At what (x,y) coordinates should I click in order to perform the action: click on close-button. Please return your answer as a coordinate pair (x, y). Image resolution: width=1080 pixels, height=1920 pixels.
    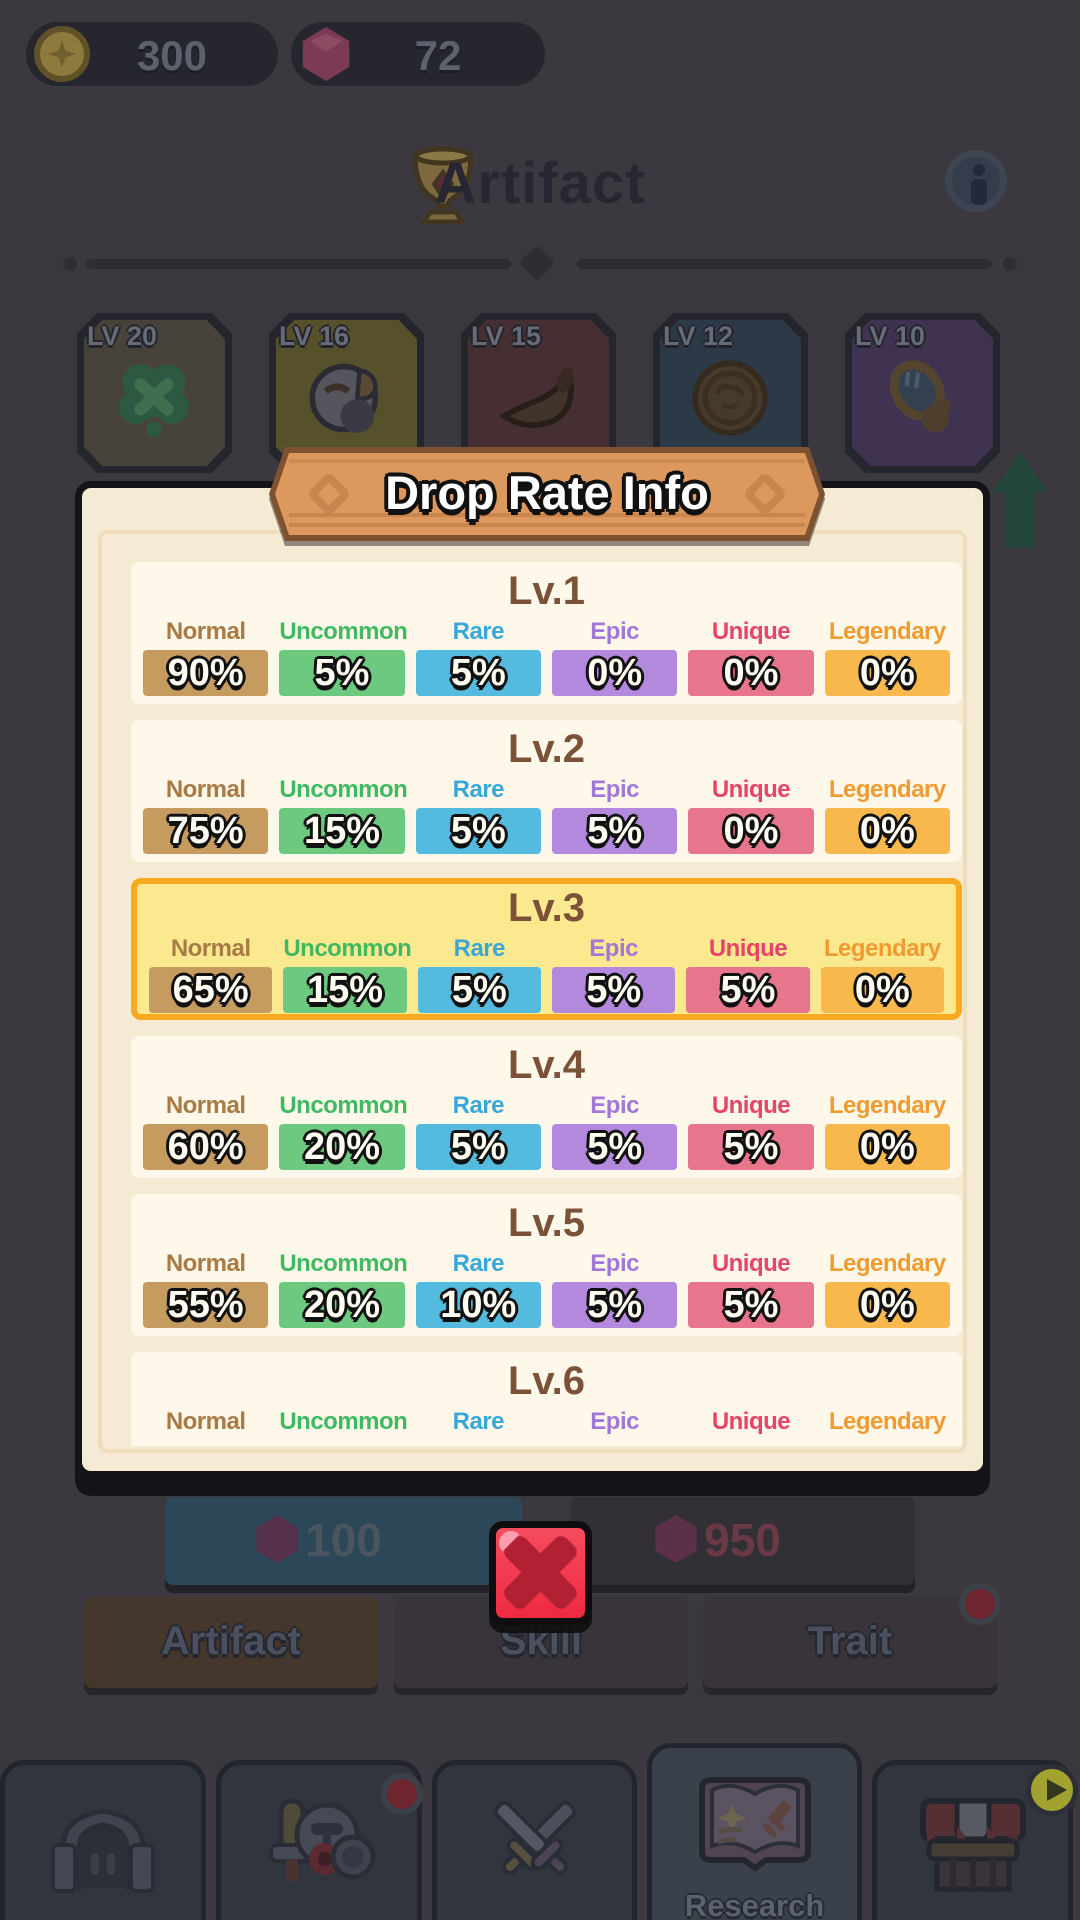
    Looking at the image, I should click on (540, 1573).